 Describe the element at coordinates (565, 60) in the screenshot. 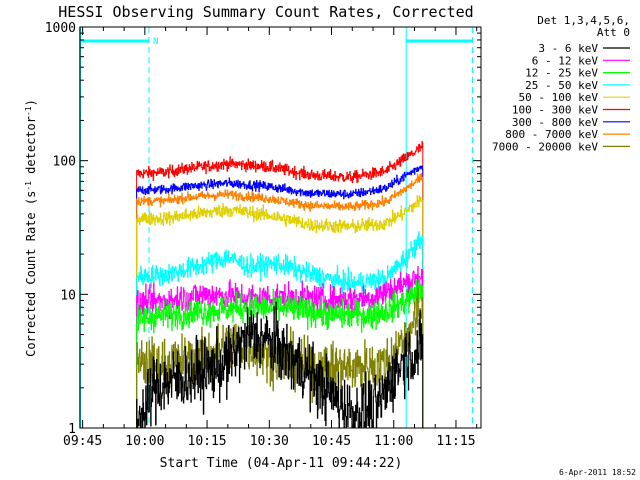

I see `legend-label: 6 - 12 keV` at that location.